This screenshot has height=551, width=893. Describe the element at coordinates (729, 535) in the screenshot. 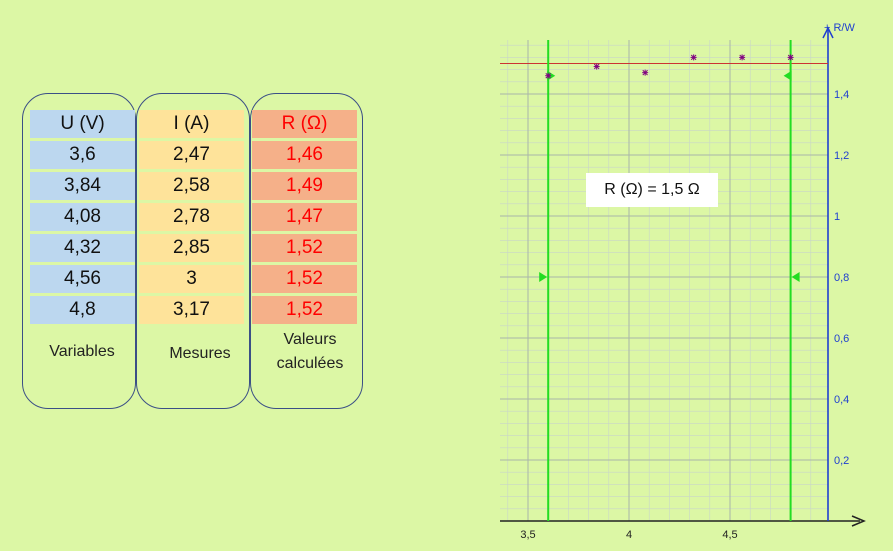

I see `x-tick-label: 4,5` at that location.